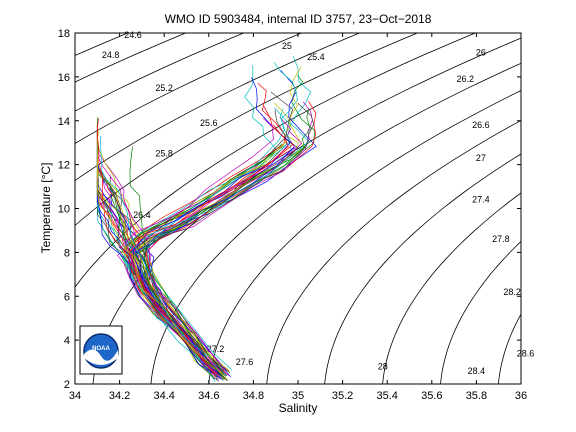 Image resolution: width=576 pixels, height=432 pixels. What do you see at coordinates (142, 215) in the screenshot?
I see `isoline-label: 26.4` at bounding box center [142, 215].